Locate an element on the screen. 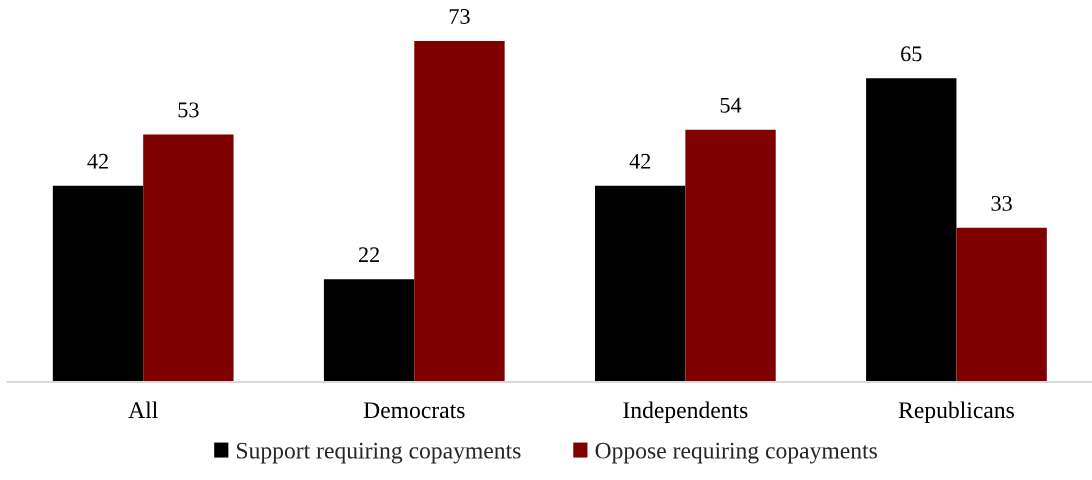 This screenshot has width=1092, height=480. data-label: 33 is located at coordinates (1001, 203).